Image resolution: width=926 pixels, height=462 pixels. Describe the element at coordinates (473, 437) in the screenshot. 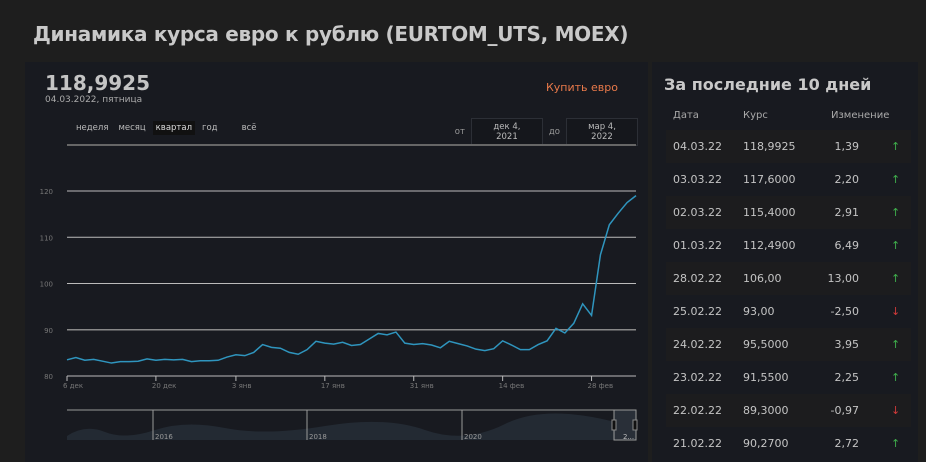

I see `navigator-year-label: 2020` at that location.